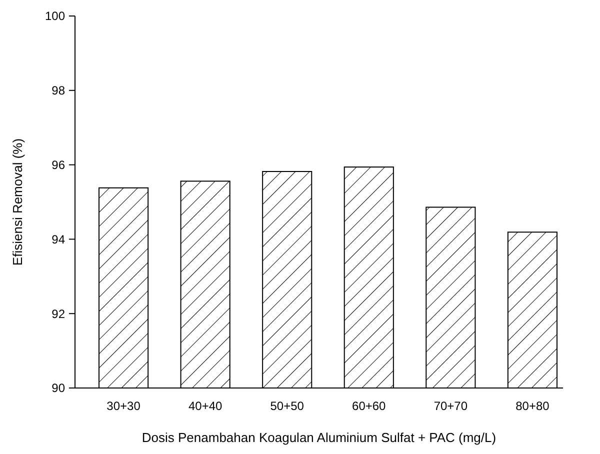 This screenshot has width=600, height=454. I want to click on y-tick-label: 100, so click(55, 16).